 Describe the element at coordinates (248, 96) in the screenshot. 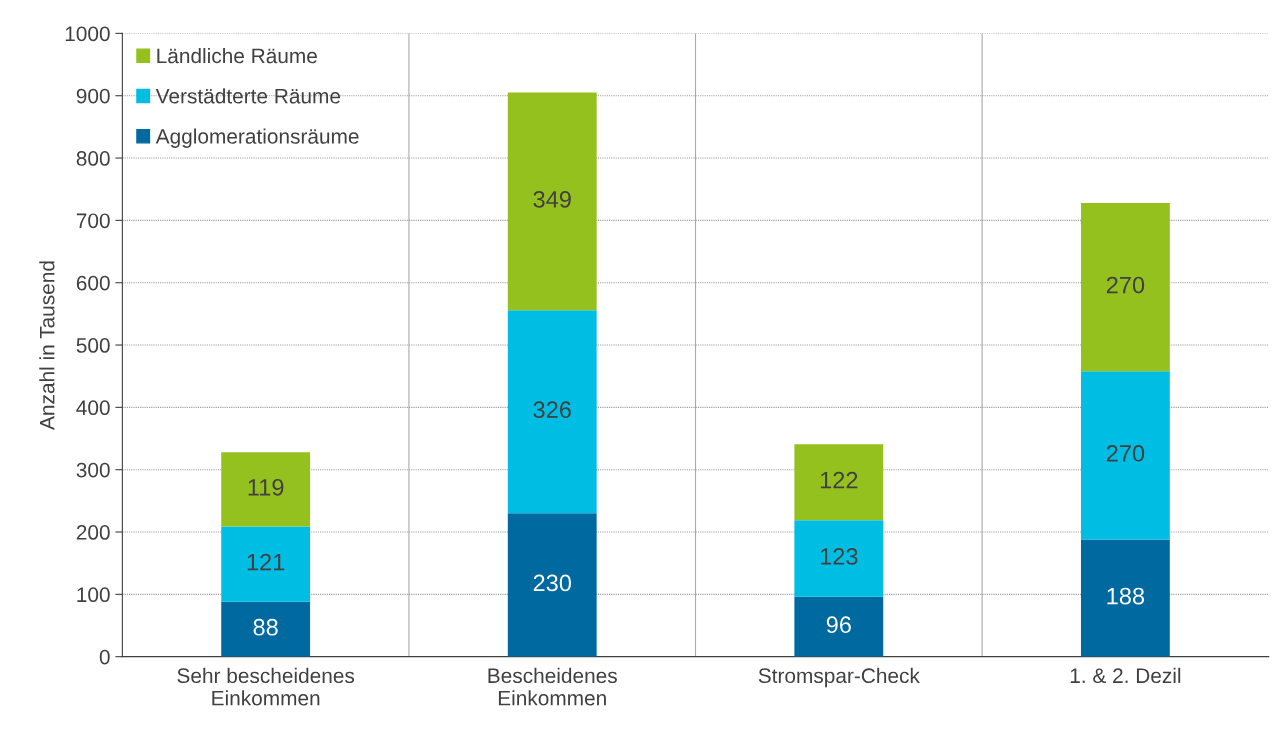

I see `legend-label: Verstädterte Räume` at that location.